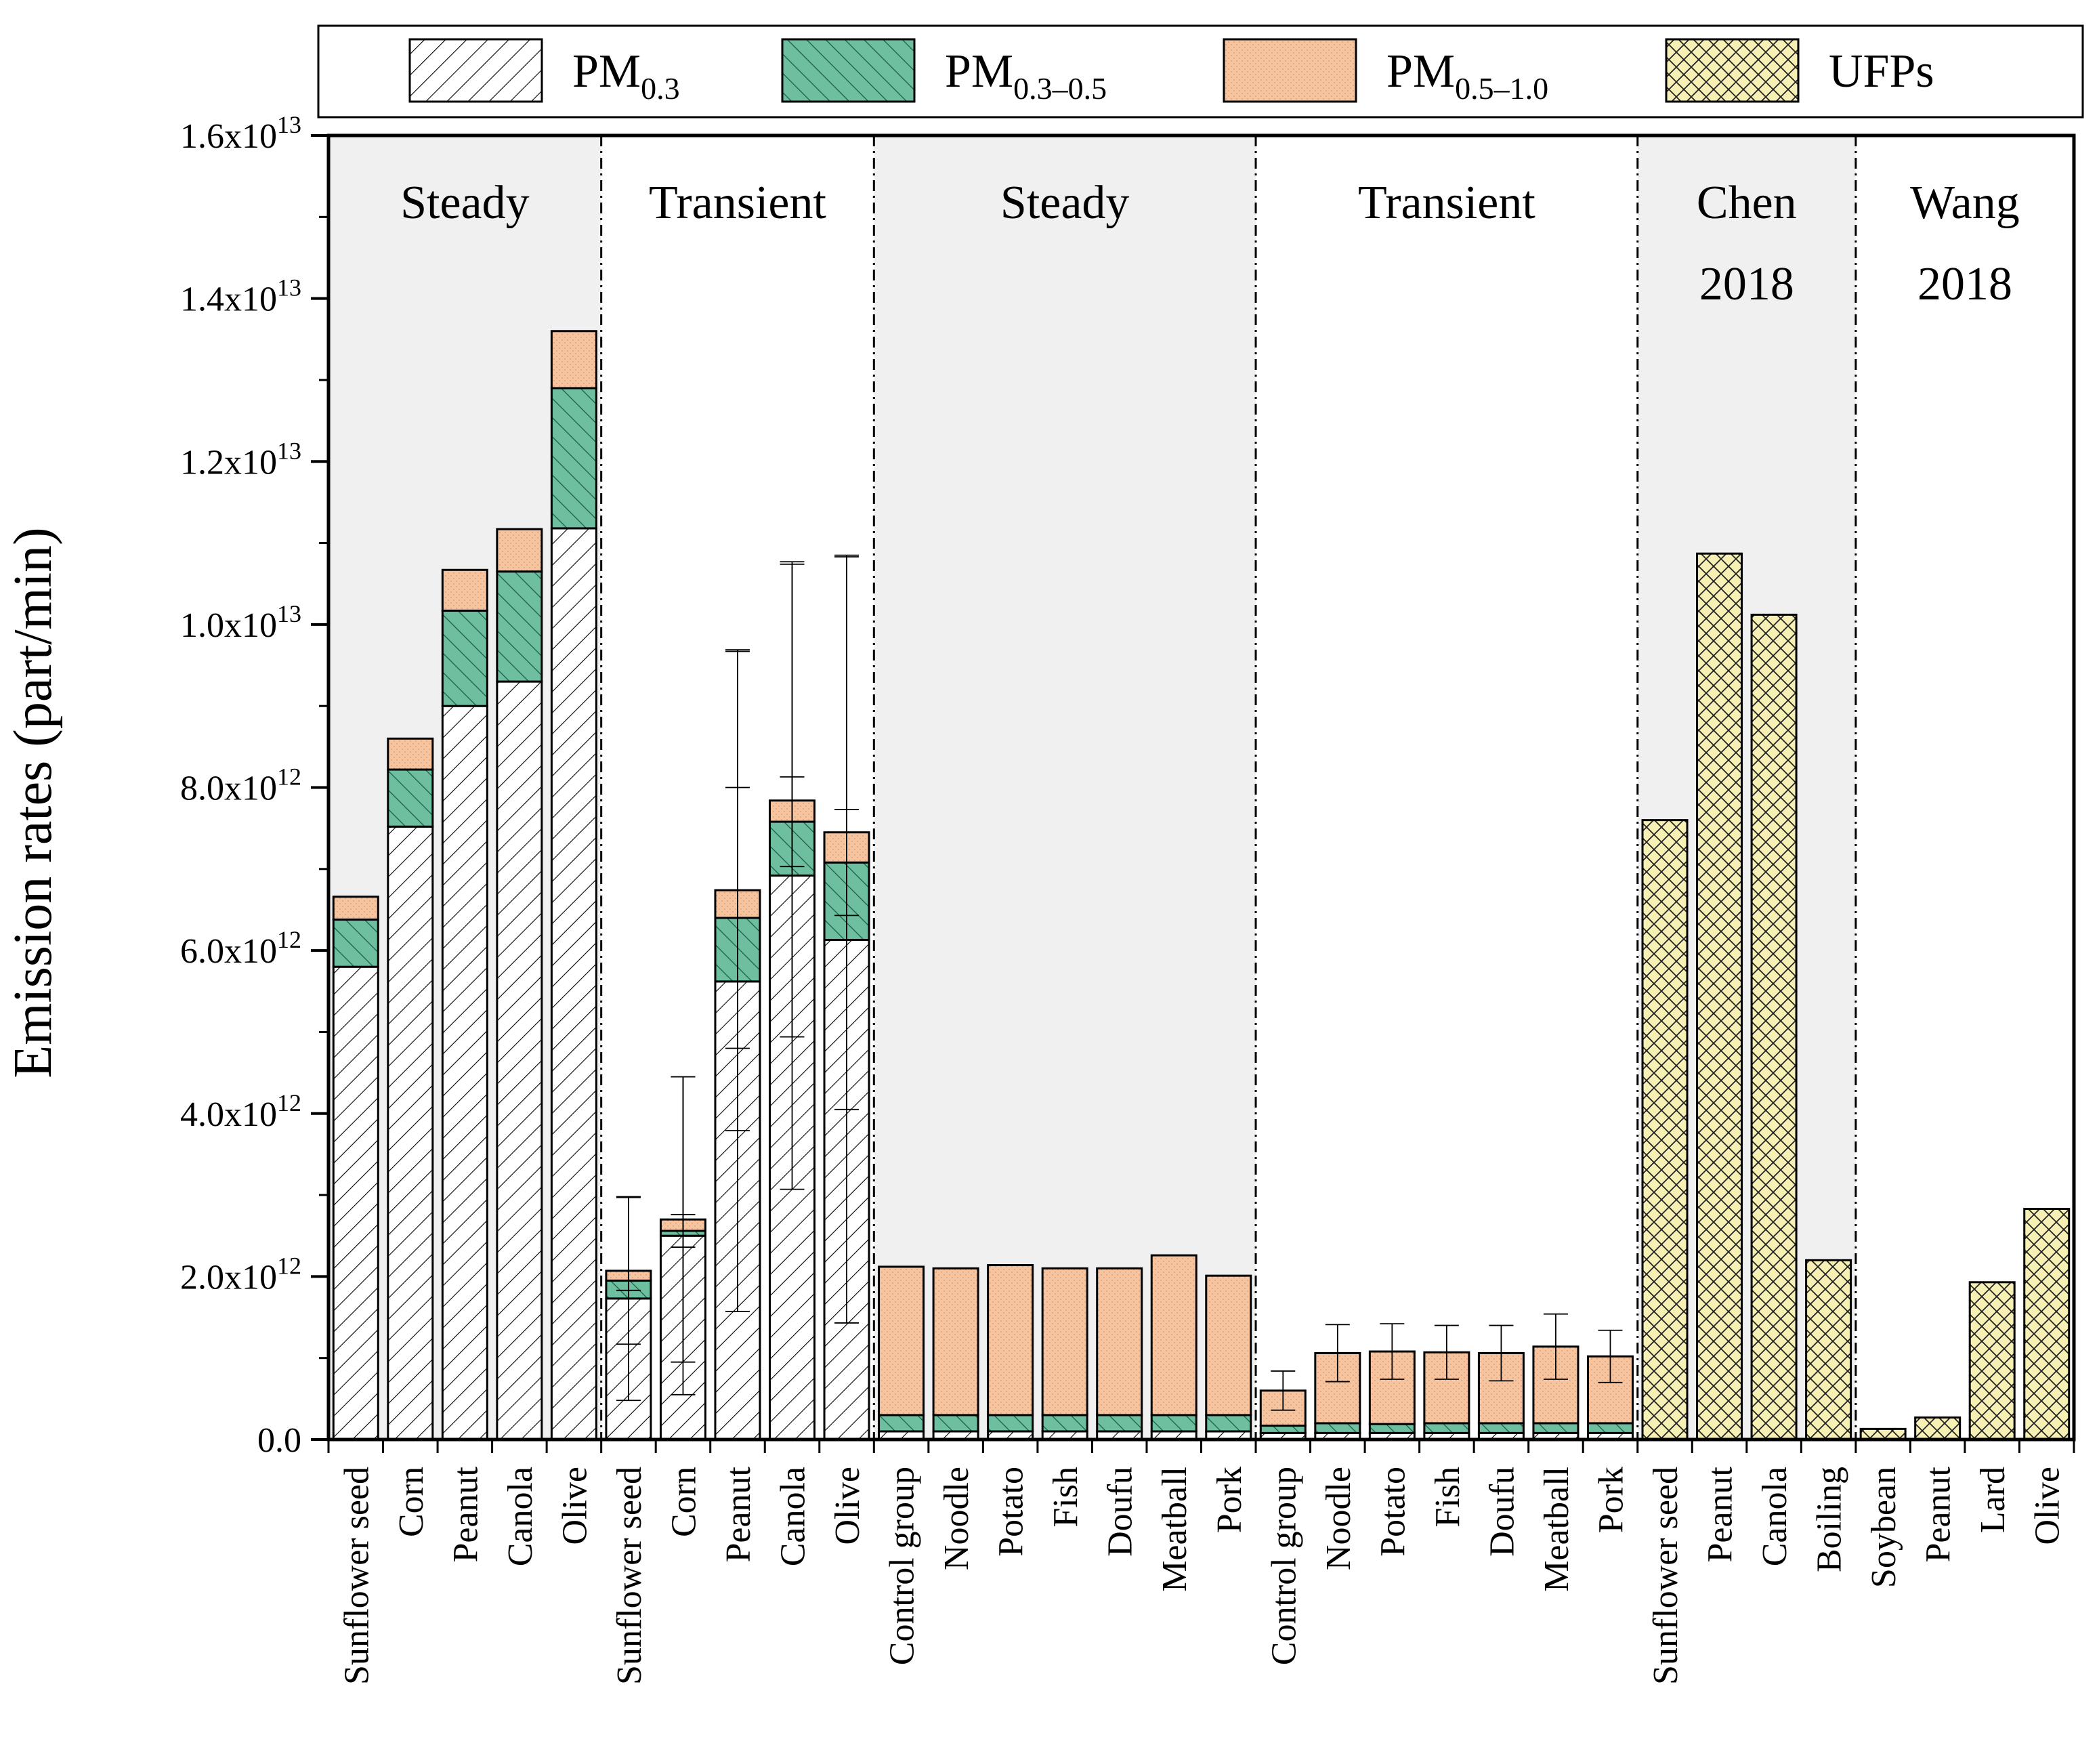 Image resolution: width=2099 pixels, height=1764 pixels. I want to click on group-label-0-0: Steady, so click(465, 203).